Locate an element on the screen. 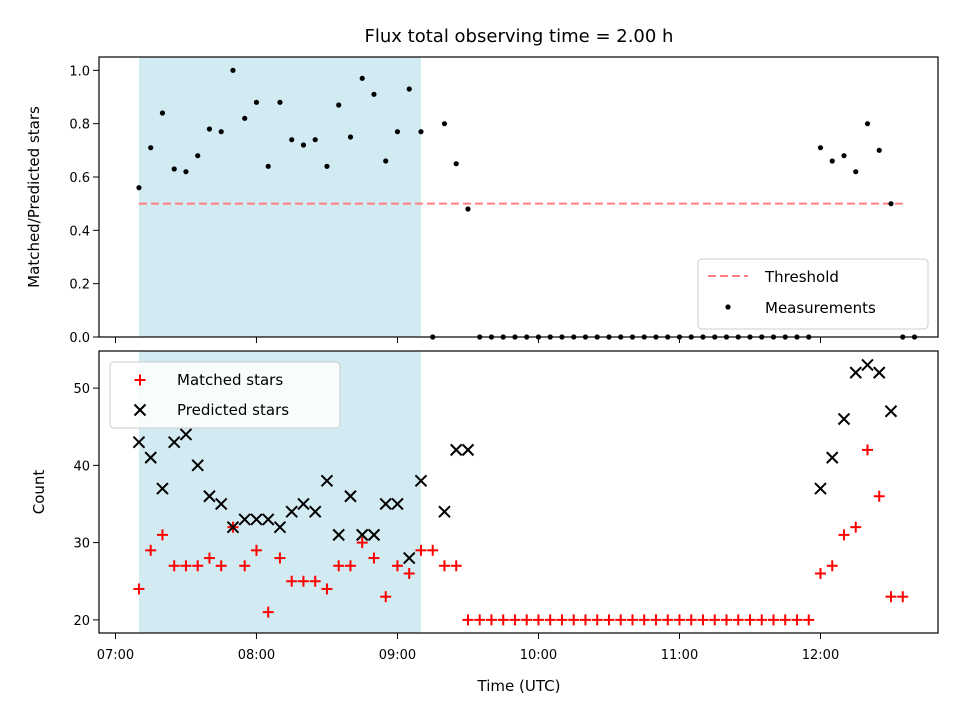 The width and height of the screenshot is (960, 720). bottom-legend: Matched stars Predicted stars is located at coordinates (225, 395).